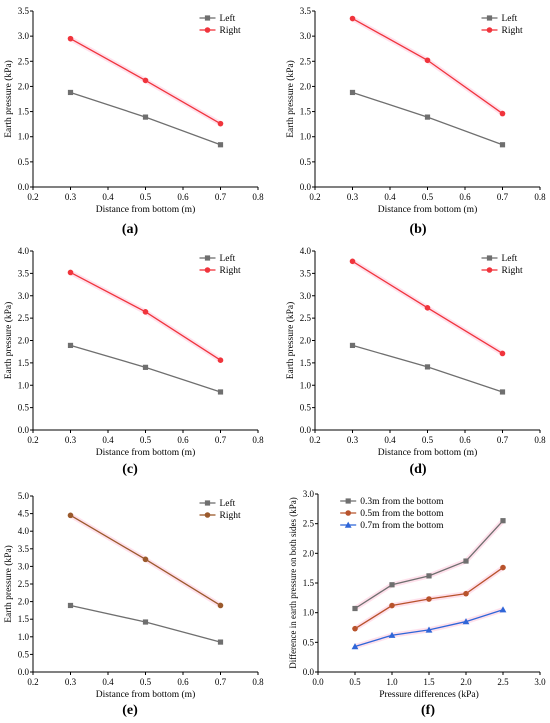 Image resolution: width=550 pixels, height=723 pixels. What do you see at coordinates (540, 682) in the screenshot?
I see `x-tick-label: 3.0` at bounding box center [540, 682].